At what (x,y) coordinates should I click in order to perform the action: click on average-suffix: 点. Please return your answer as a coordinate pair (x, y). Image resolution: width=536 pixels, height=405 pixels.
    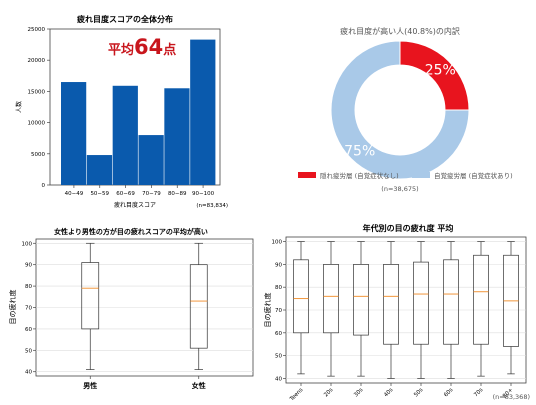
    Looking at the image, I should click on (169, 50).